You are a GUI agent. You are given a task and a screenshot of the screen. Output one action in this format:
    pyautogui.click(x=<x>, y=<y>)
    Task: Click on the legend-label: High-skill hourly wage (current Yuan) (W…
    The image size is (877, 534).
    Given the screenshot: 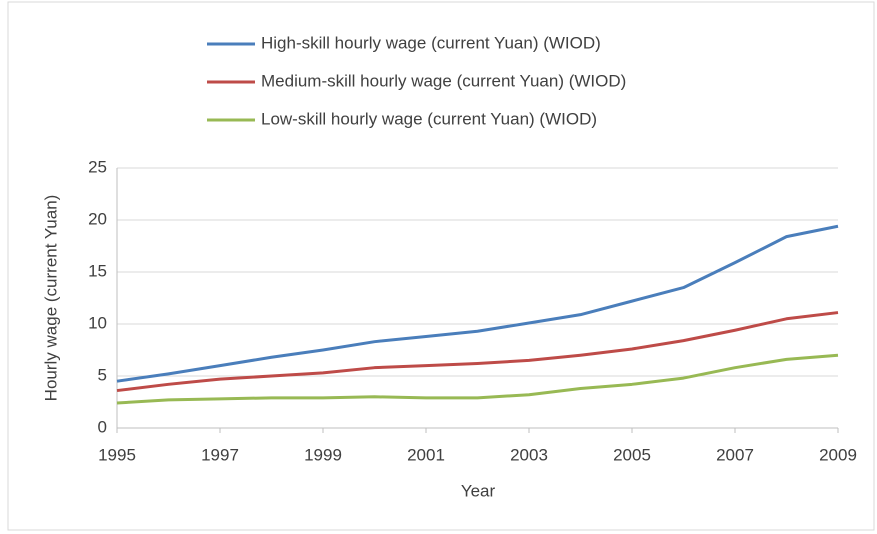 What is the action you would take?
    pyautogui.click(x=431, y=42)
    